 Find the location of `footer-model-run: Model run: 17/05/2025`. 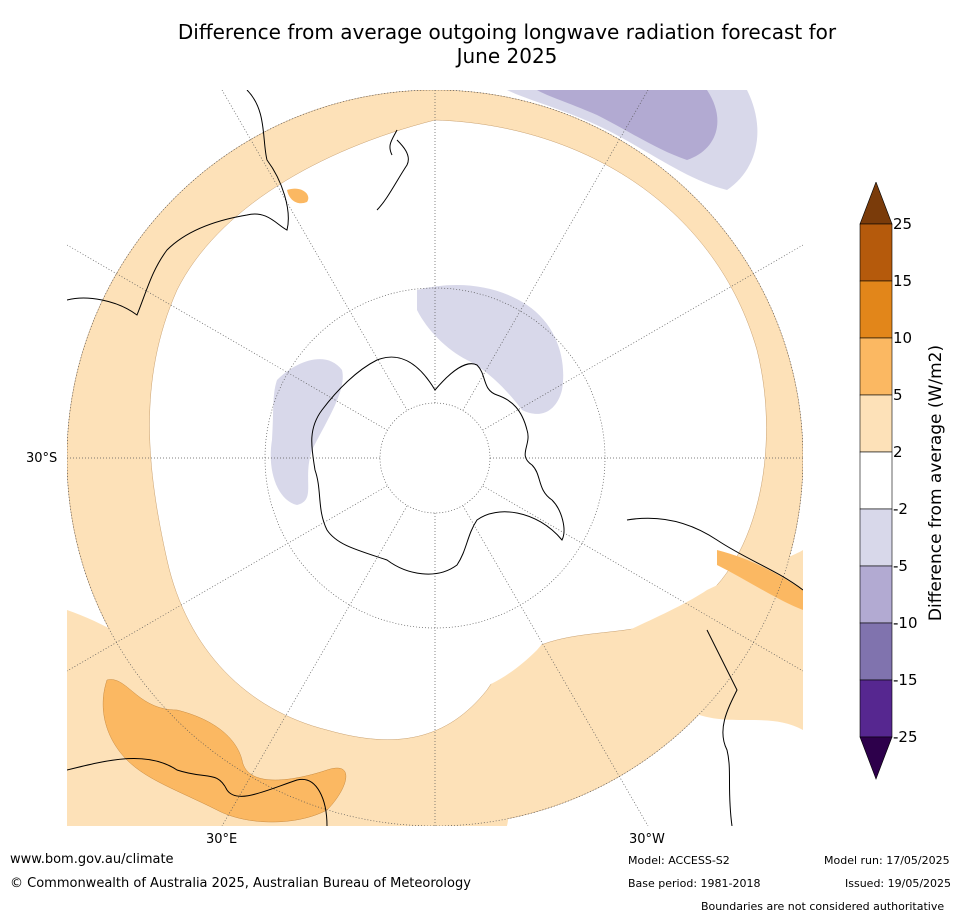

footer-model-run: Model run: 17/05/2025 is located at coordinates (887, 860).